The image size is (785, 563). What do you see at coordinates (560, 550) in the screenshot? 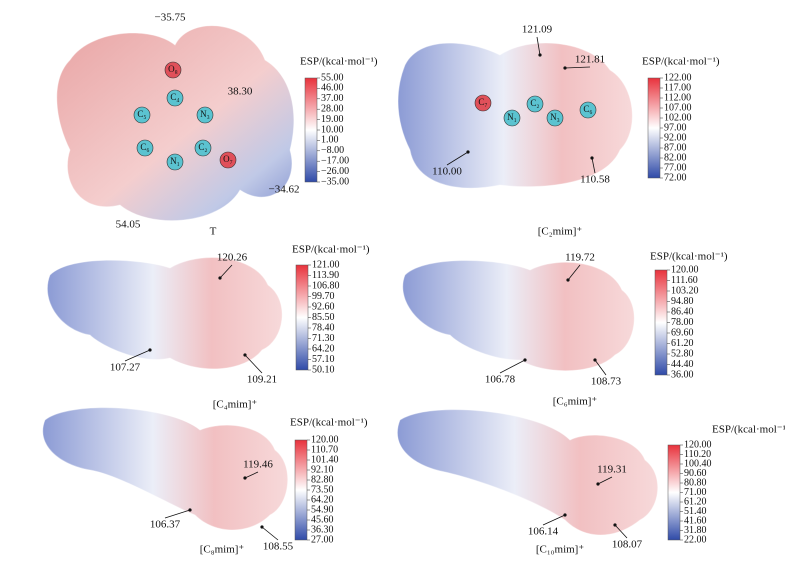
I see `panel-label: [C₁₀mim]⁺` at bounding box center [560, 550].